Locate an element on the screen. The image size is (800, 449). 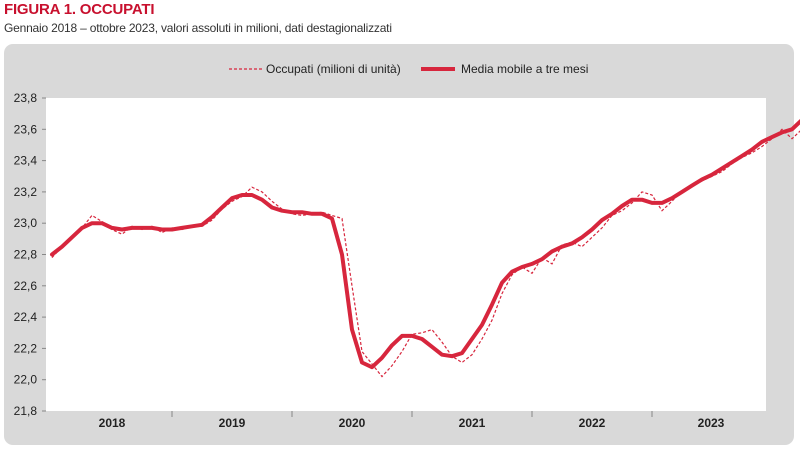
x-year-label: 2019 is located at coordinates (232, 423).